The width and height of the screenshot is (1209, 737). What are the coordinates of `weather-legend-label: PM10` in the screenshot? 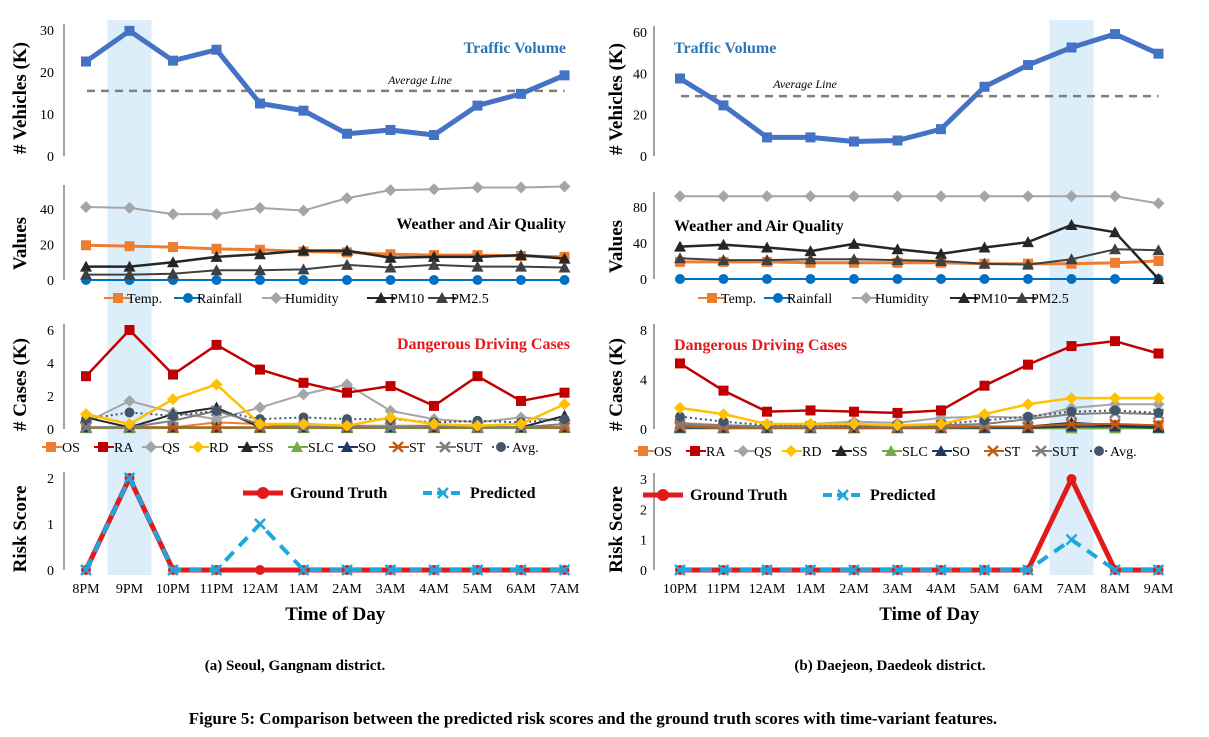 It's located at (407, 299).